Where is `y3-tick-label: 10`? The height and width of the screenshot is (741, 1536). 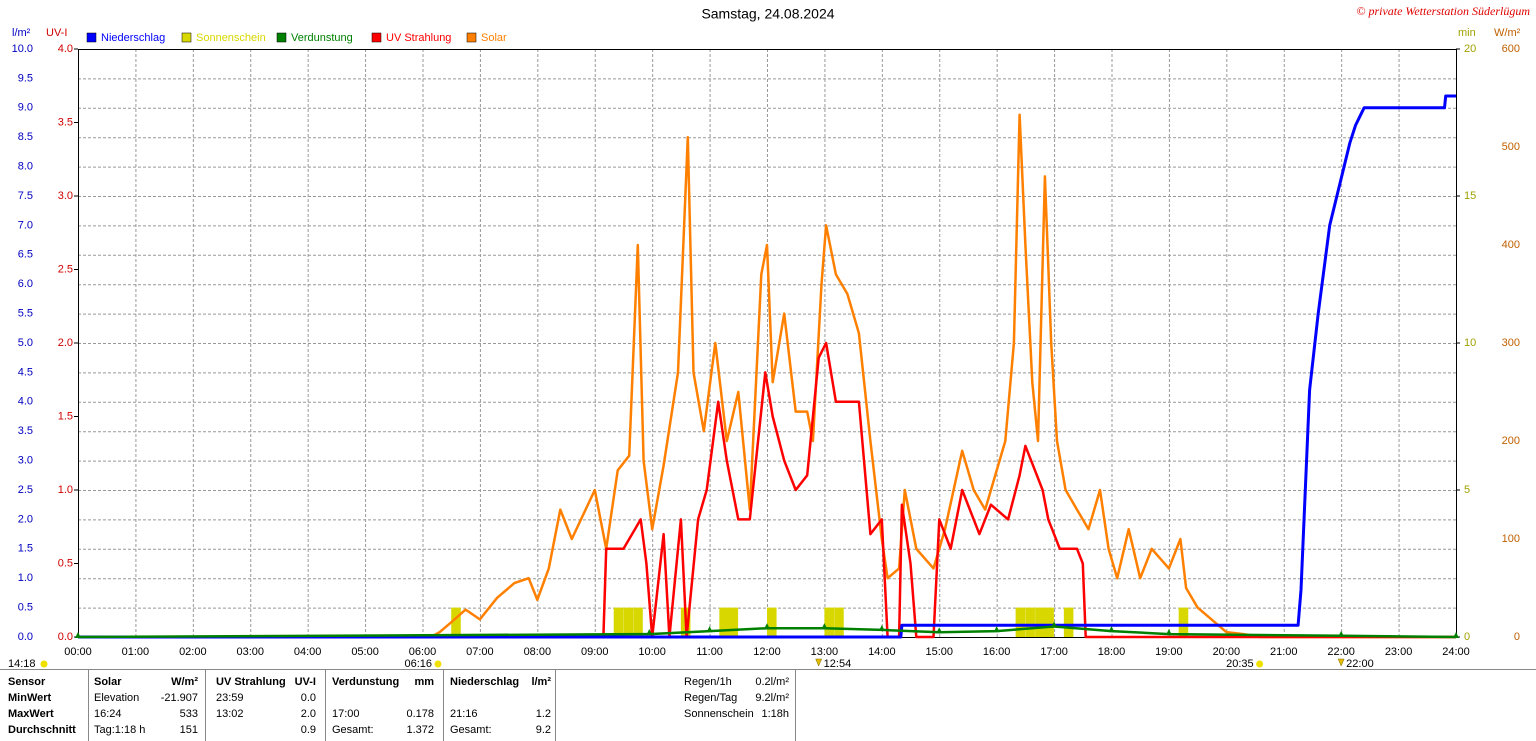 y3-tick-label: 10 is located at coordinates (1470, 343).